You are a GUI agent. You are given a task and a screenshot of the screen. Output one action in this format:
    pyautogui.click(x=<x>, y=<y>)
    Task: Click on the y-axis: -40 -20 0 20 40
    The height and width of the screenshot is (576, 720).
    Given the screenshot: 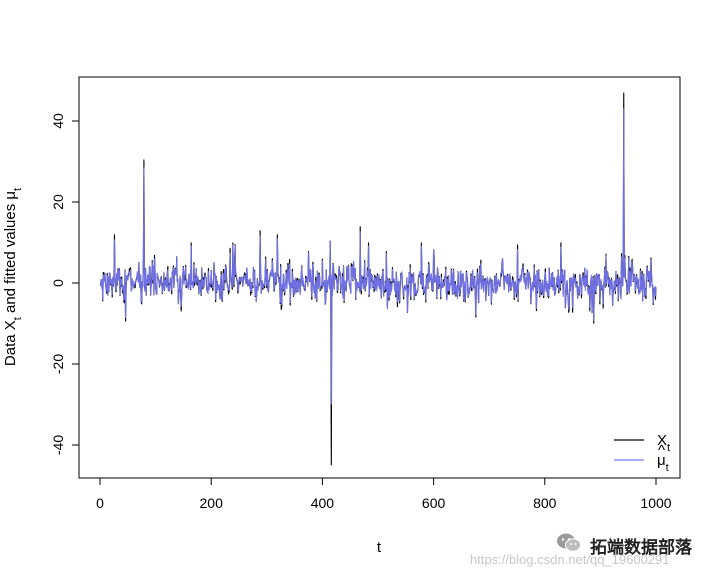 What is the action you would take?
    pyautogui.click(x=64, y=284)
    